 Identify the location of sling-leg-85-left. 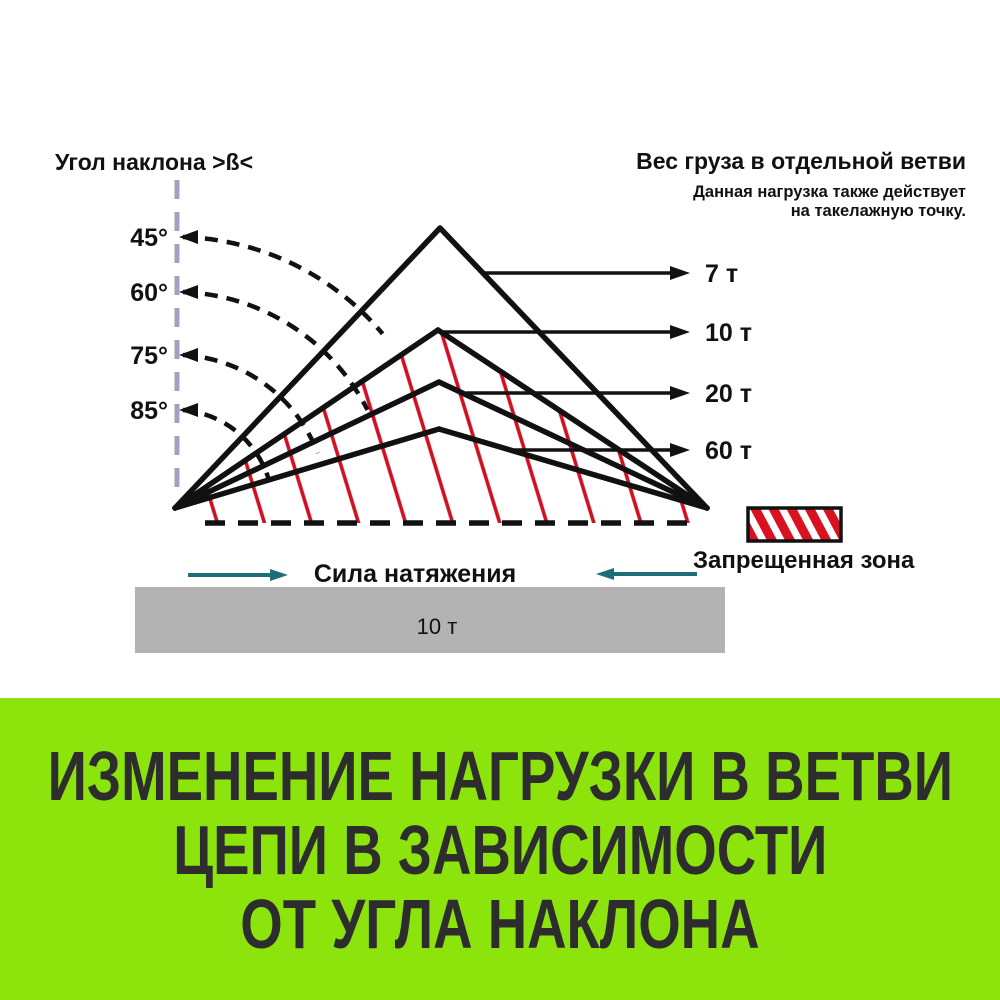
(307, 468).